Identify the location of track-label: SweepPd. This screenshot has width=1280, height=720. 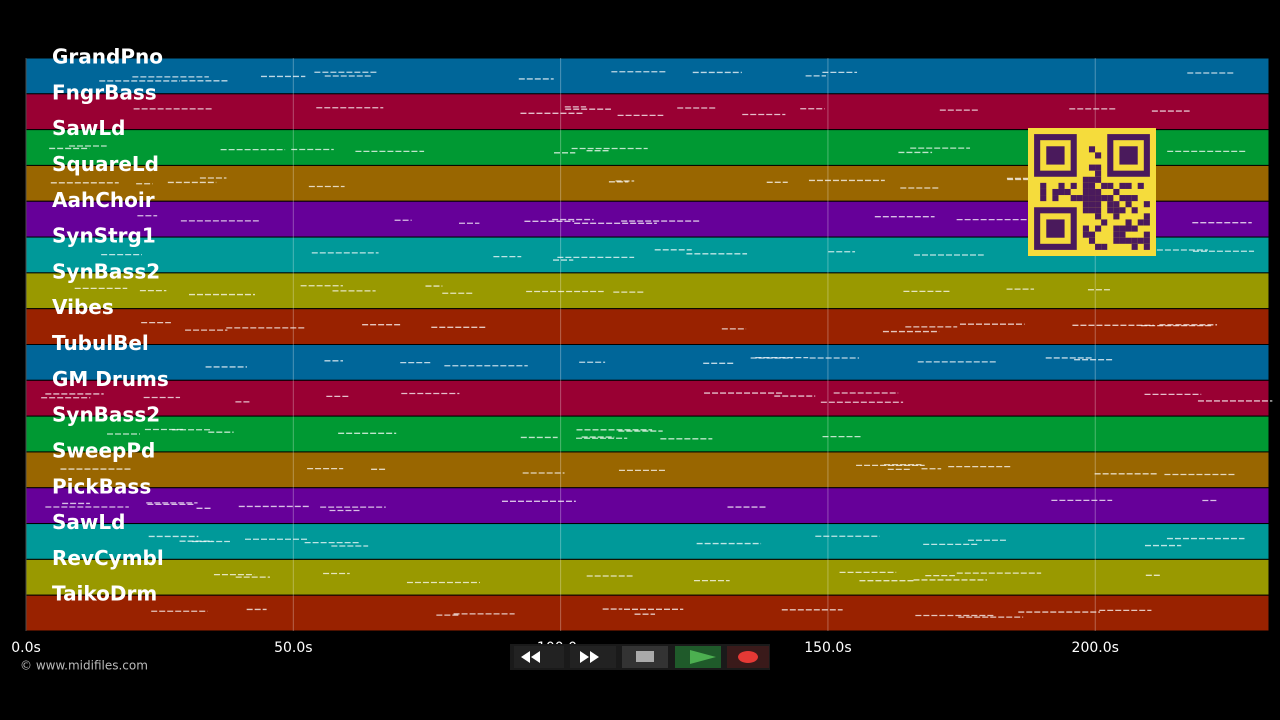
(103, 450).